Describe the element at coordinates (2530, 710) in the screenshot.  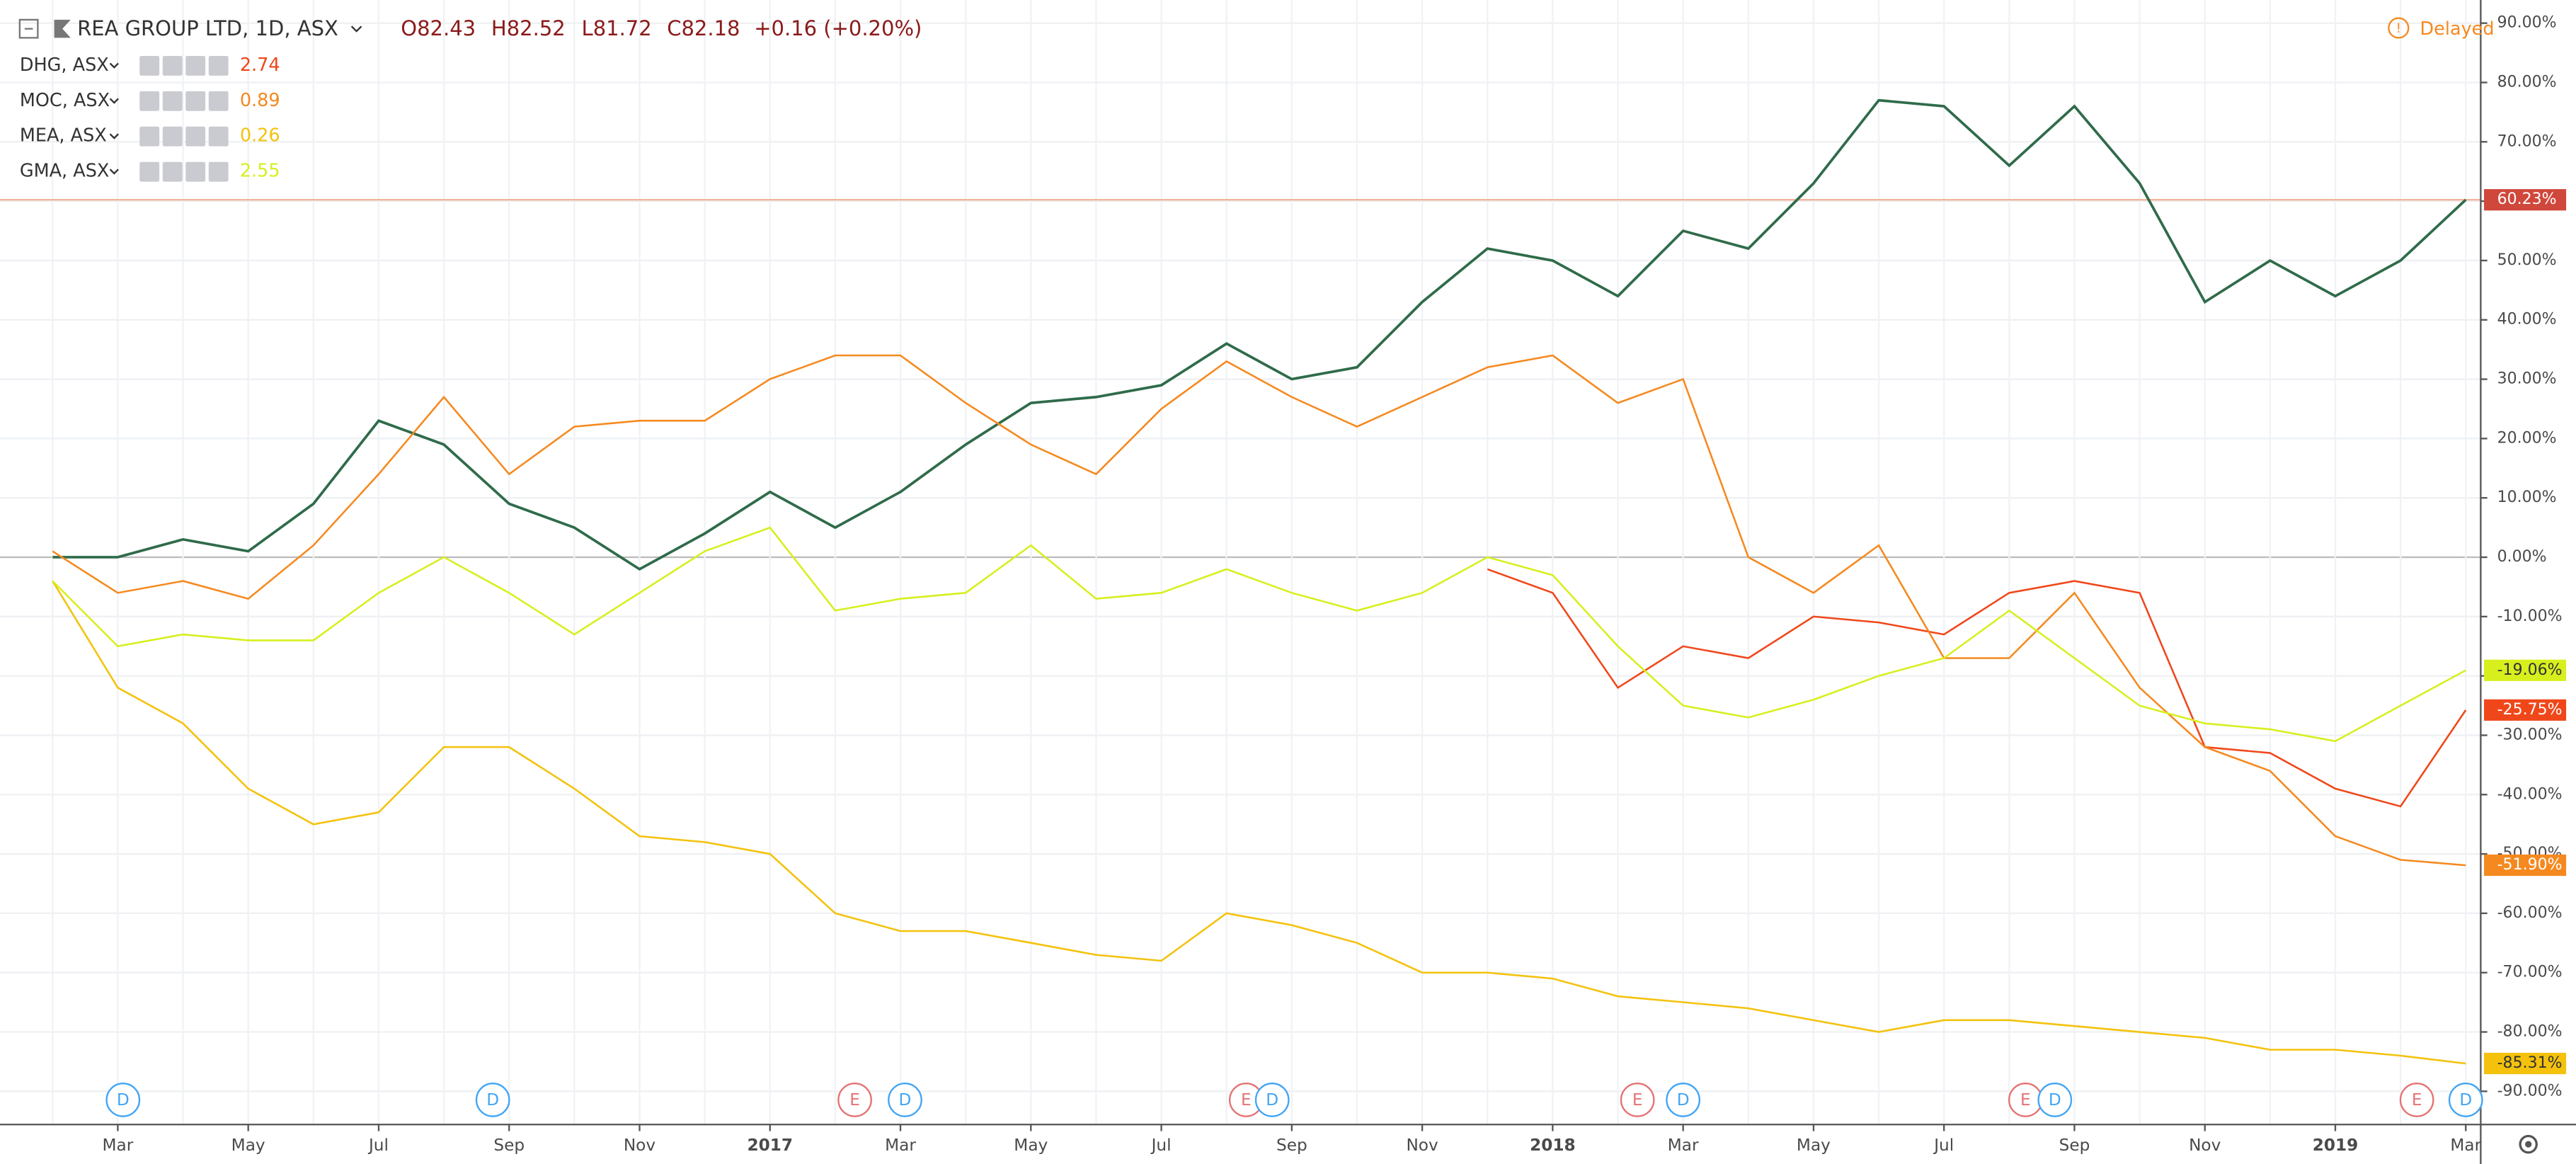
I see `last-value-label: -25.75%` at that location.